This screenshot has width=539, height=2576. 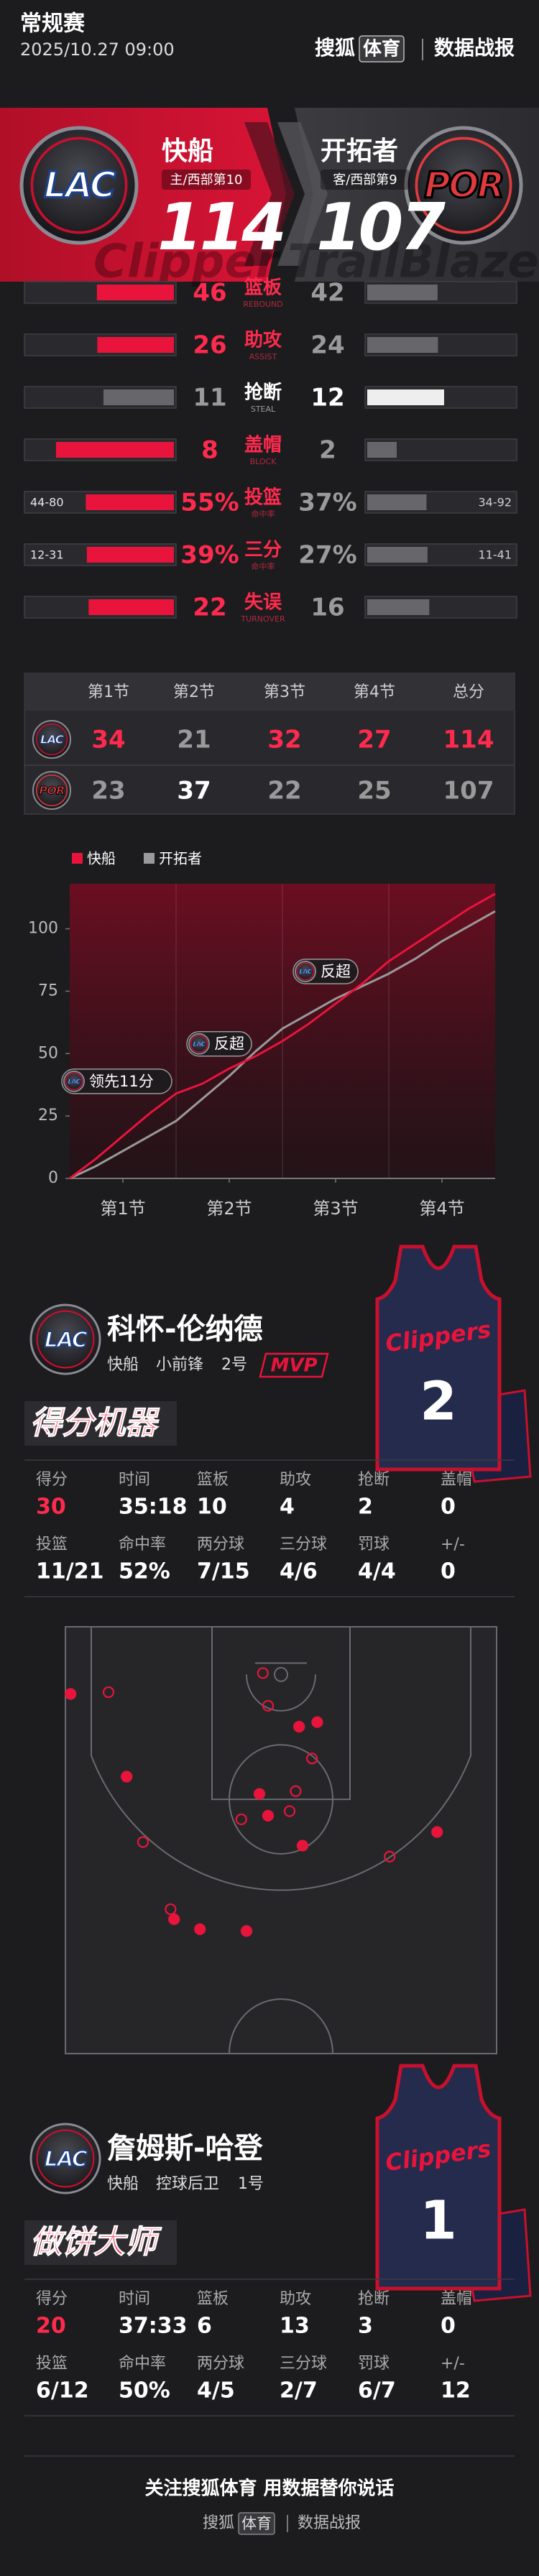 What do you see at coordinates (294, 1365) in the screenshot?
I see `badge-box` at bounding box center [294, 1365].